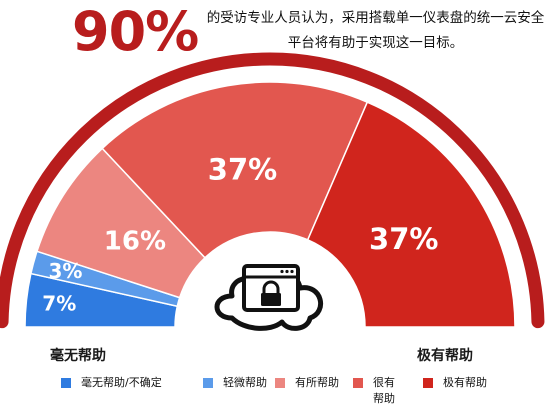 This screenshot has width=553, height=414. What do you see at coordinates (121, 382) in the screenshot?
I see `legend-label: 毫无帮助/不确定` at bounding box center [121, 382].